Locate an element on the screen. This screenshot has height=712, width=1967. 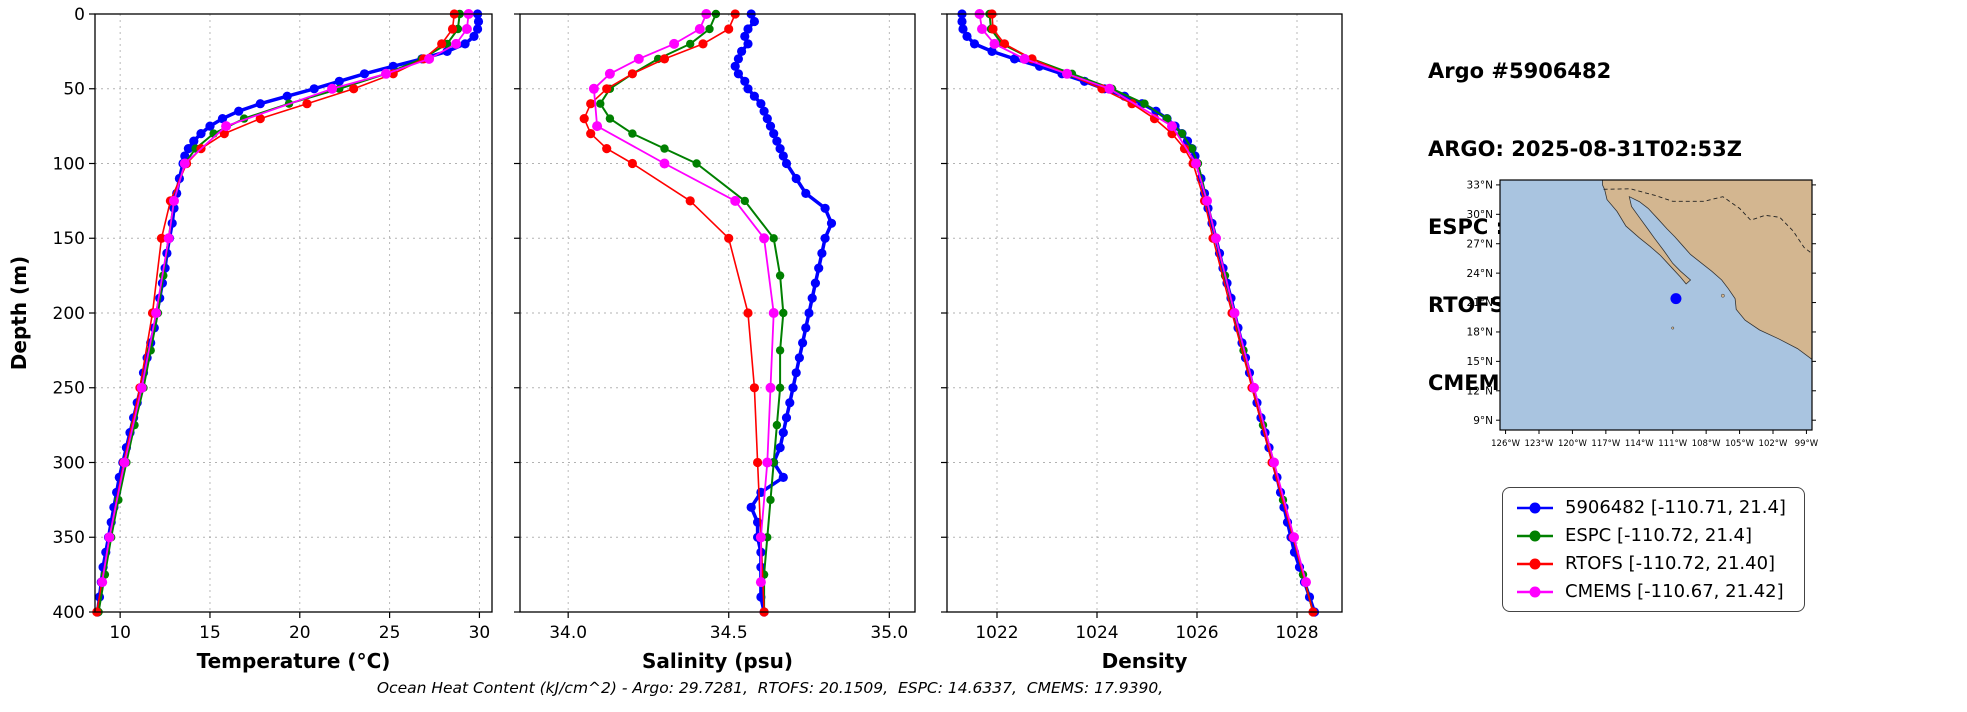
legend-item-2: RTOFS [-110.72, 21.40] is located at coordinates (1650, 563).